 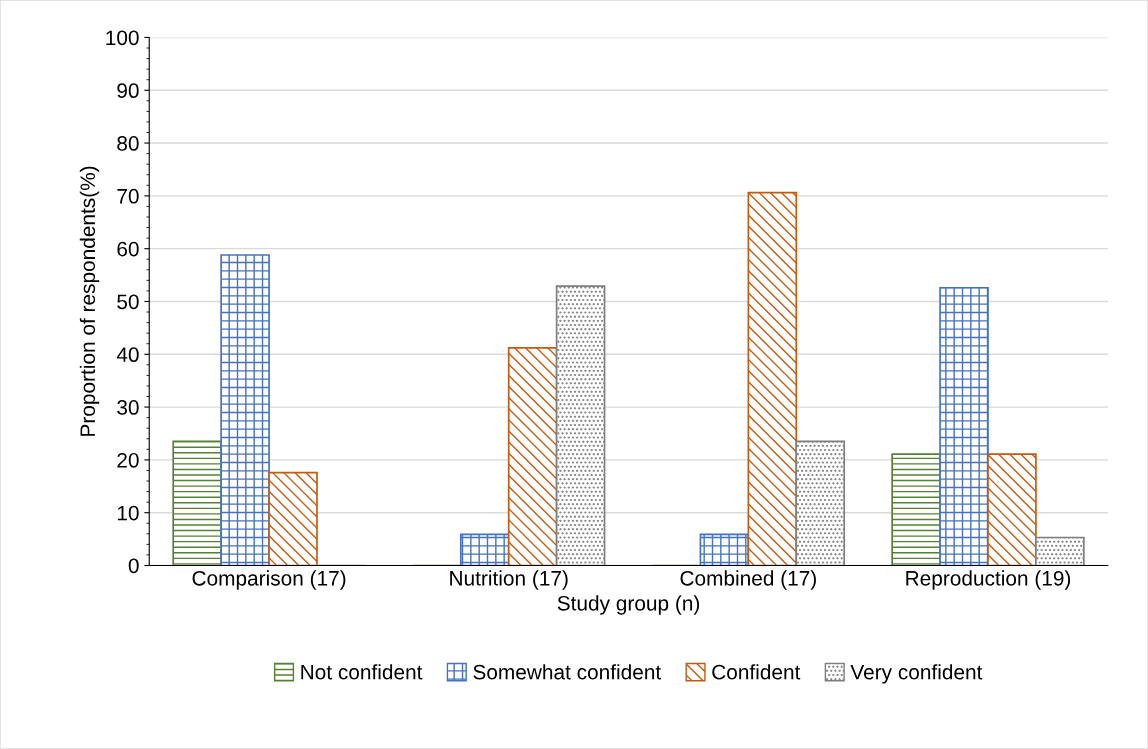 I want to click on x-tick-label: Reproduction (19), so click(x=988, y=580).